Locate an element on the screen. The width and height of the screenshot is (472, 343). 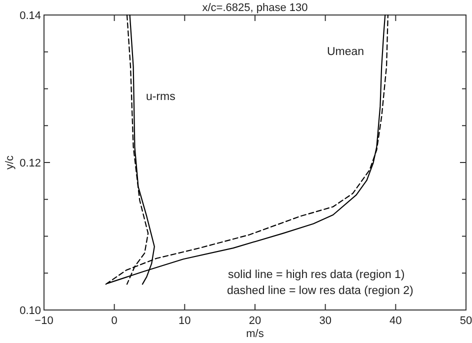
annotation: solid line = high res data (region 1) is located at coordinates (316, 275).